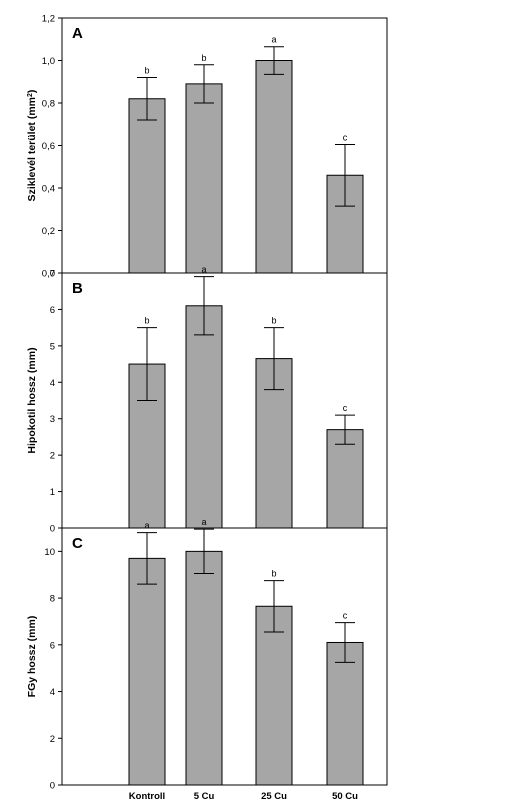  What do you see at coordinates (77, 288) in the screenshot?
I see `panel-letter: B` at bounding box center [77, 288].